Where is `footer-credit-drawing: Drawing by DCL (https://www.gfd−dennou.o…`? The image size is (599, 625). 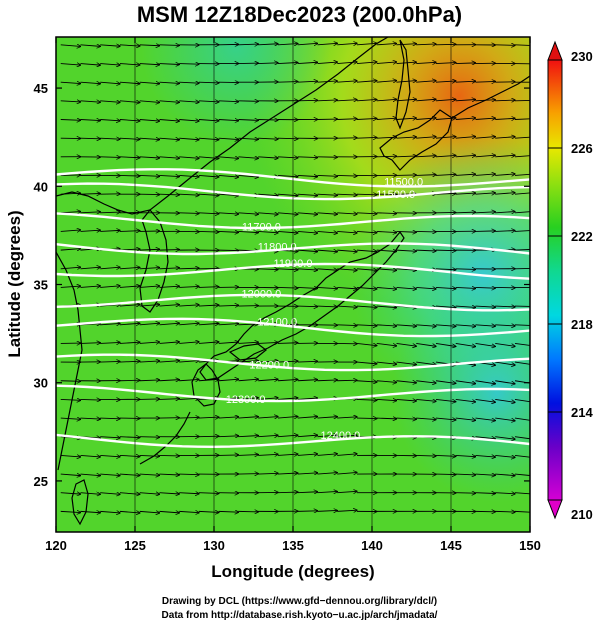 footer-credit-drawing: Drawing by DCL (https://www.gfd−dennou.o… is located at coordinates (299, 601).